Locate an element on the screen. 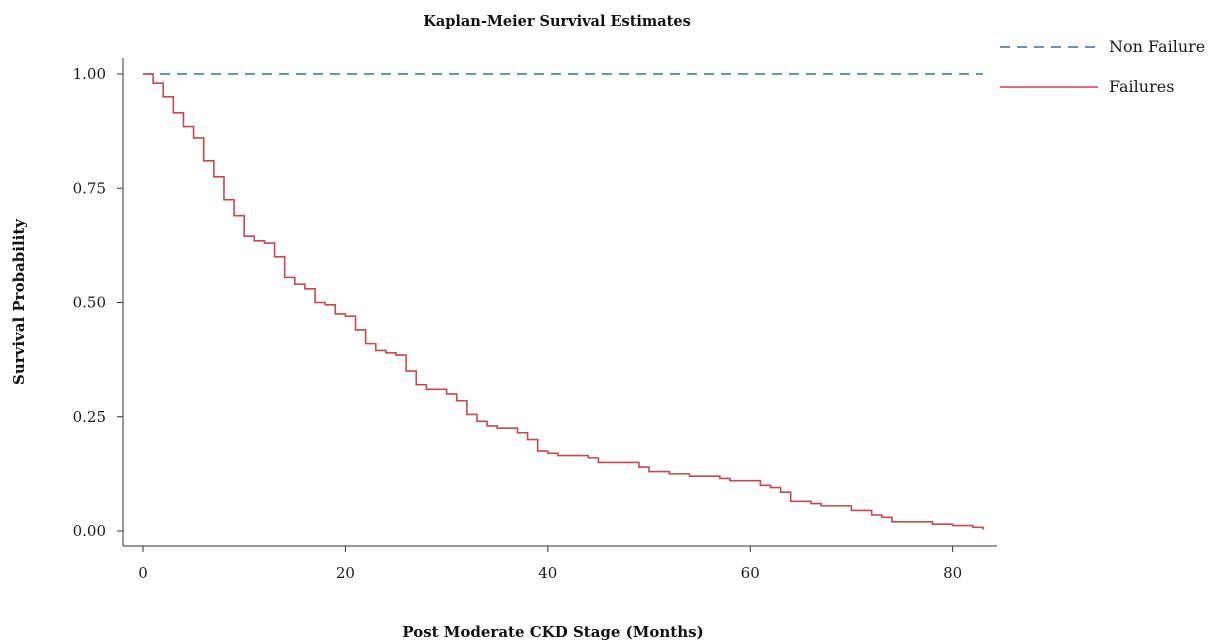 This screenshot has height=642, width=1230. x-axis-ticks: 0 20 40 60 80 is located at coordinates (550, 564).